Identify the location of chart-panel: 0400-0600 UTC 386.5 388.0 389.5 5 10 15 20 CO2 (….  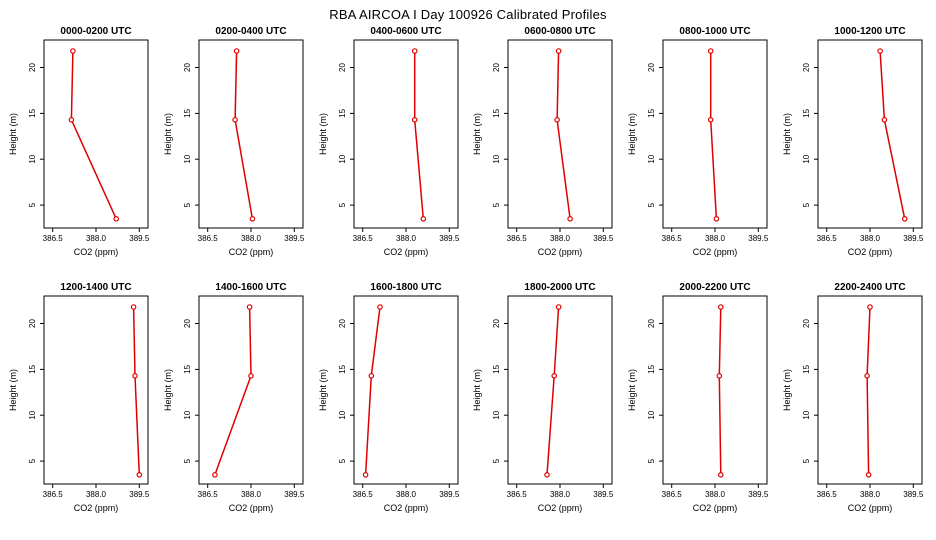
(391, 146).